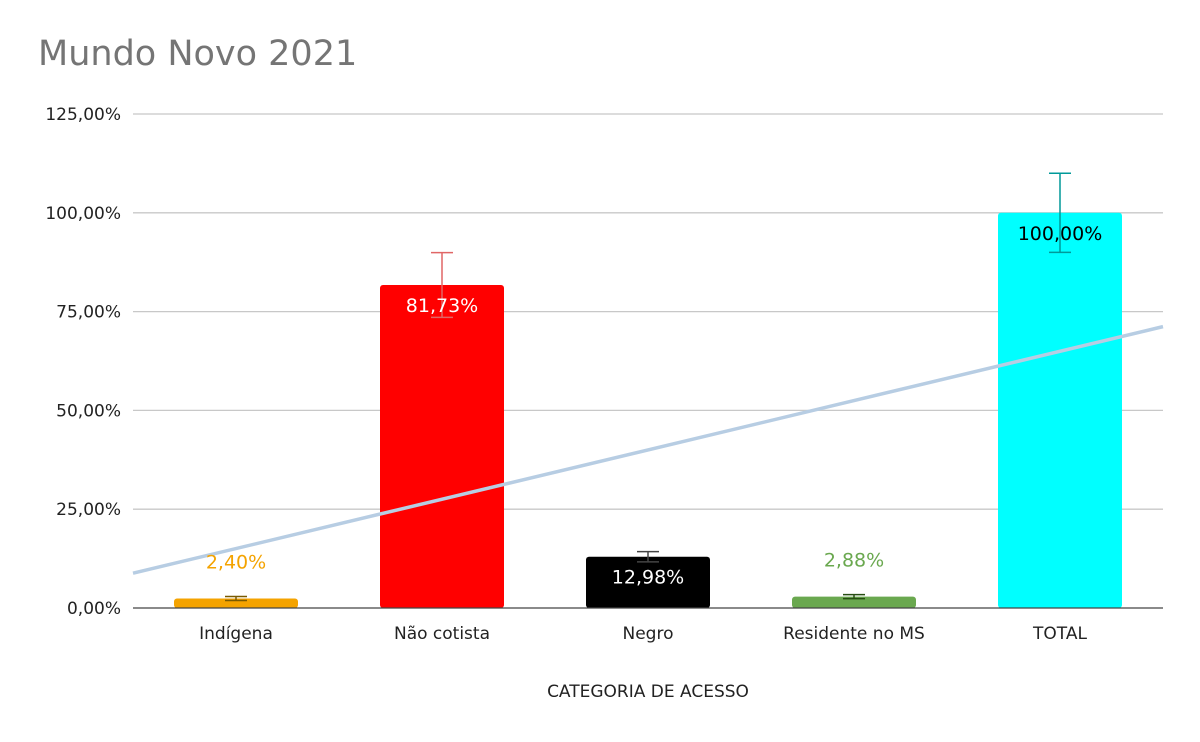 The width and height of the screenshot is (1200, 742). I want to click on data-label: 12,98%, so click(648, 578).